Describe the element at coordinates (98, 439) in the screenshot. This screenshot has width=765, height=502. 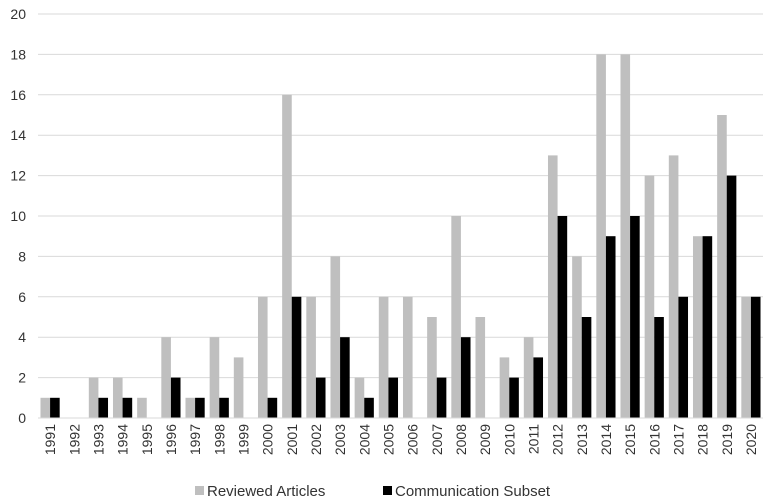
I see `x-tick-label: 1993` at that location.